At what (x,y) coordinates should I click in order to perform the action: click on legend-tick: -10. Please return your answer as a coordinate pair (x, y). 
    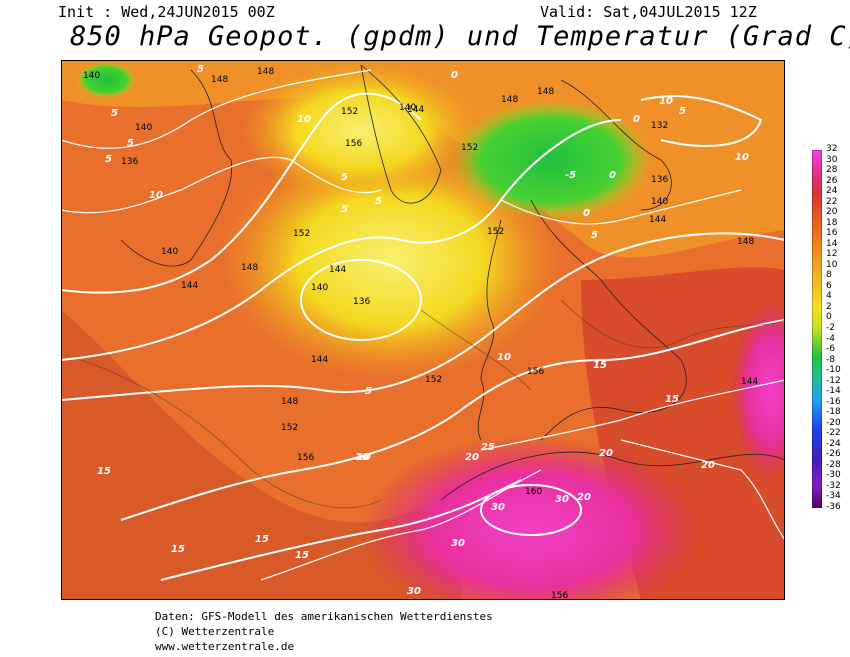
    Looking at the image, I should click on (833, 370).